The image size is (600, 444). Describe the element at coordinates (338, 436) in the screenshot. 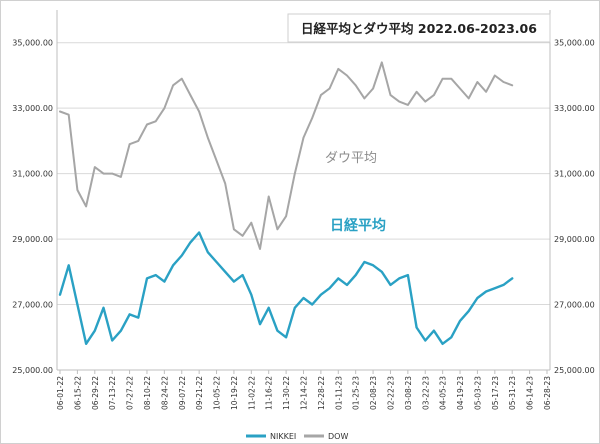

I see `legend-label-dow: DOW` at that location.